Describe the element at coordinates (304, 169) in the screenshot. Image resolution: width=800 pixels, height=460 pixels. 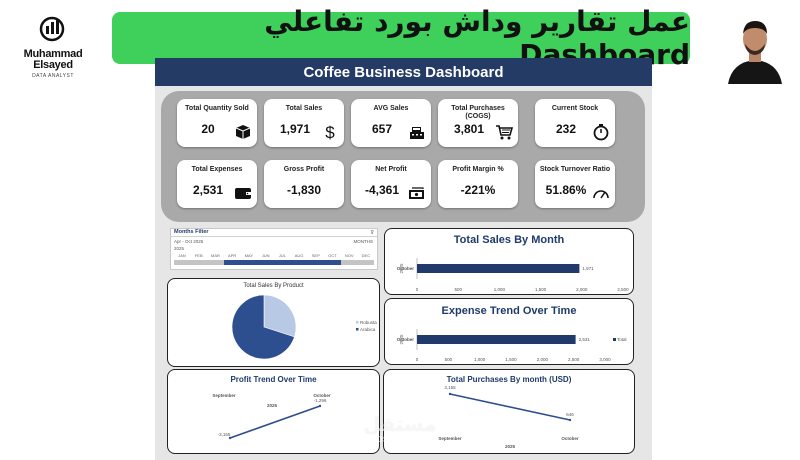
I see `kpi-label: Gross Profit` at that location.